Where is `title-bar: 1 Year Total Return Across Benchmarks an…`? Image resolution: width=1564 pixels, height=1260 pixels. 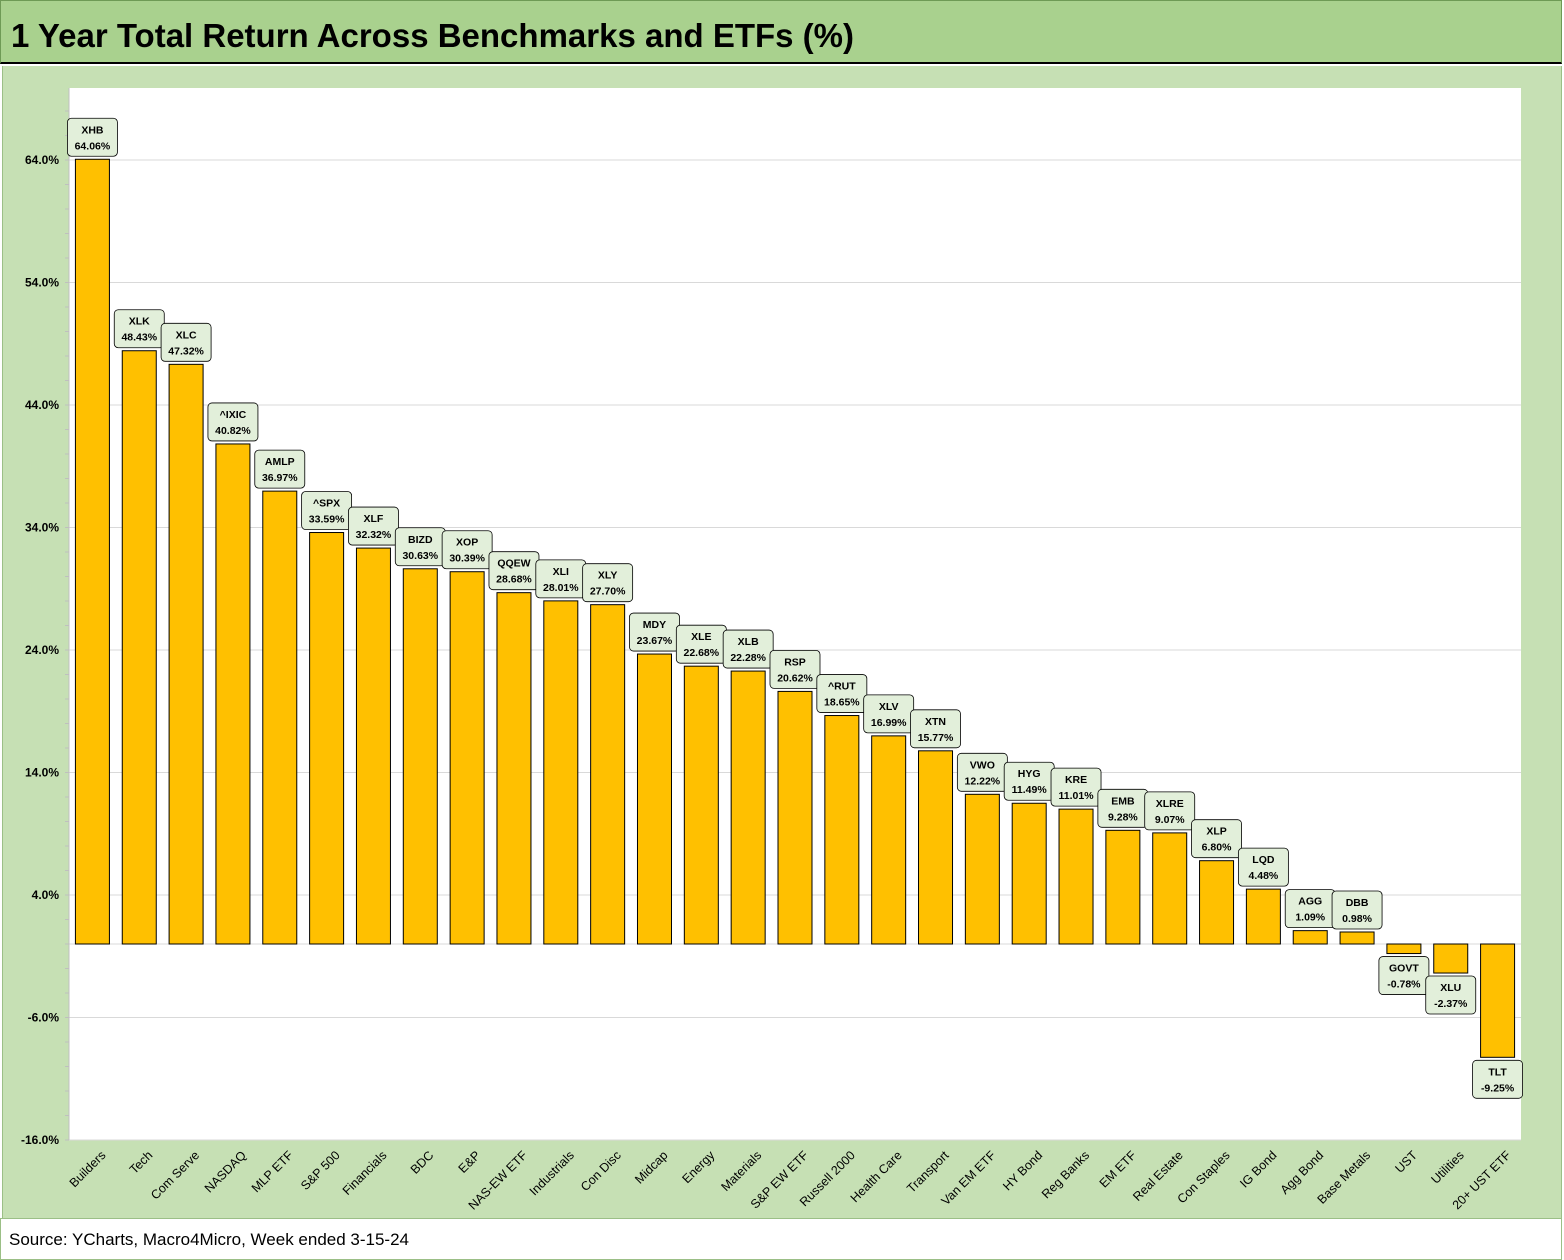
title-bar: 1 Year Total Return Across Benchmarks an… is located at coordinates (781, 32).